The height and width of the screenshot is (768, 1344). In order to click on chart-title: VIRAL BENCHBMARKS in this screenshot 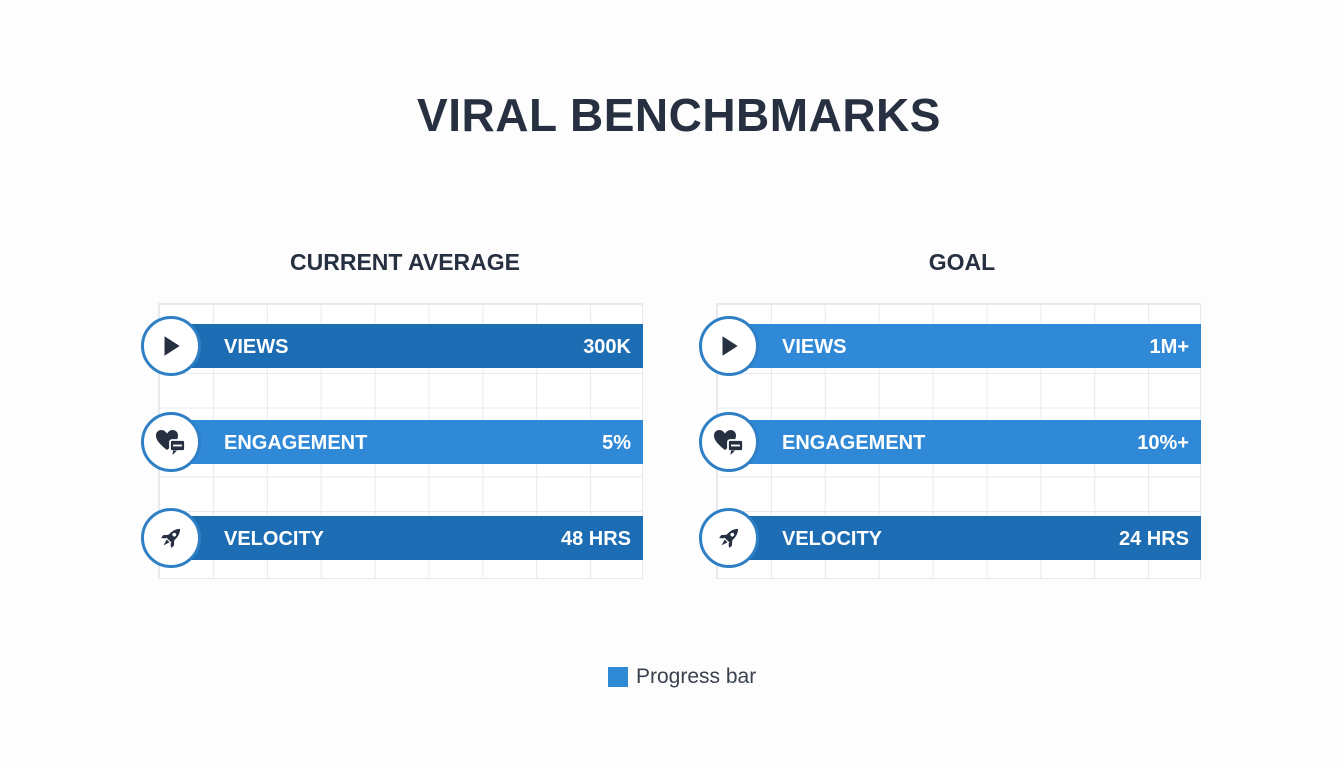, I will do `click(679, 115)`.